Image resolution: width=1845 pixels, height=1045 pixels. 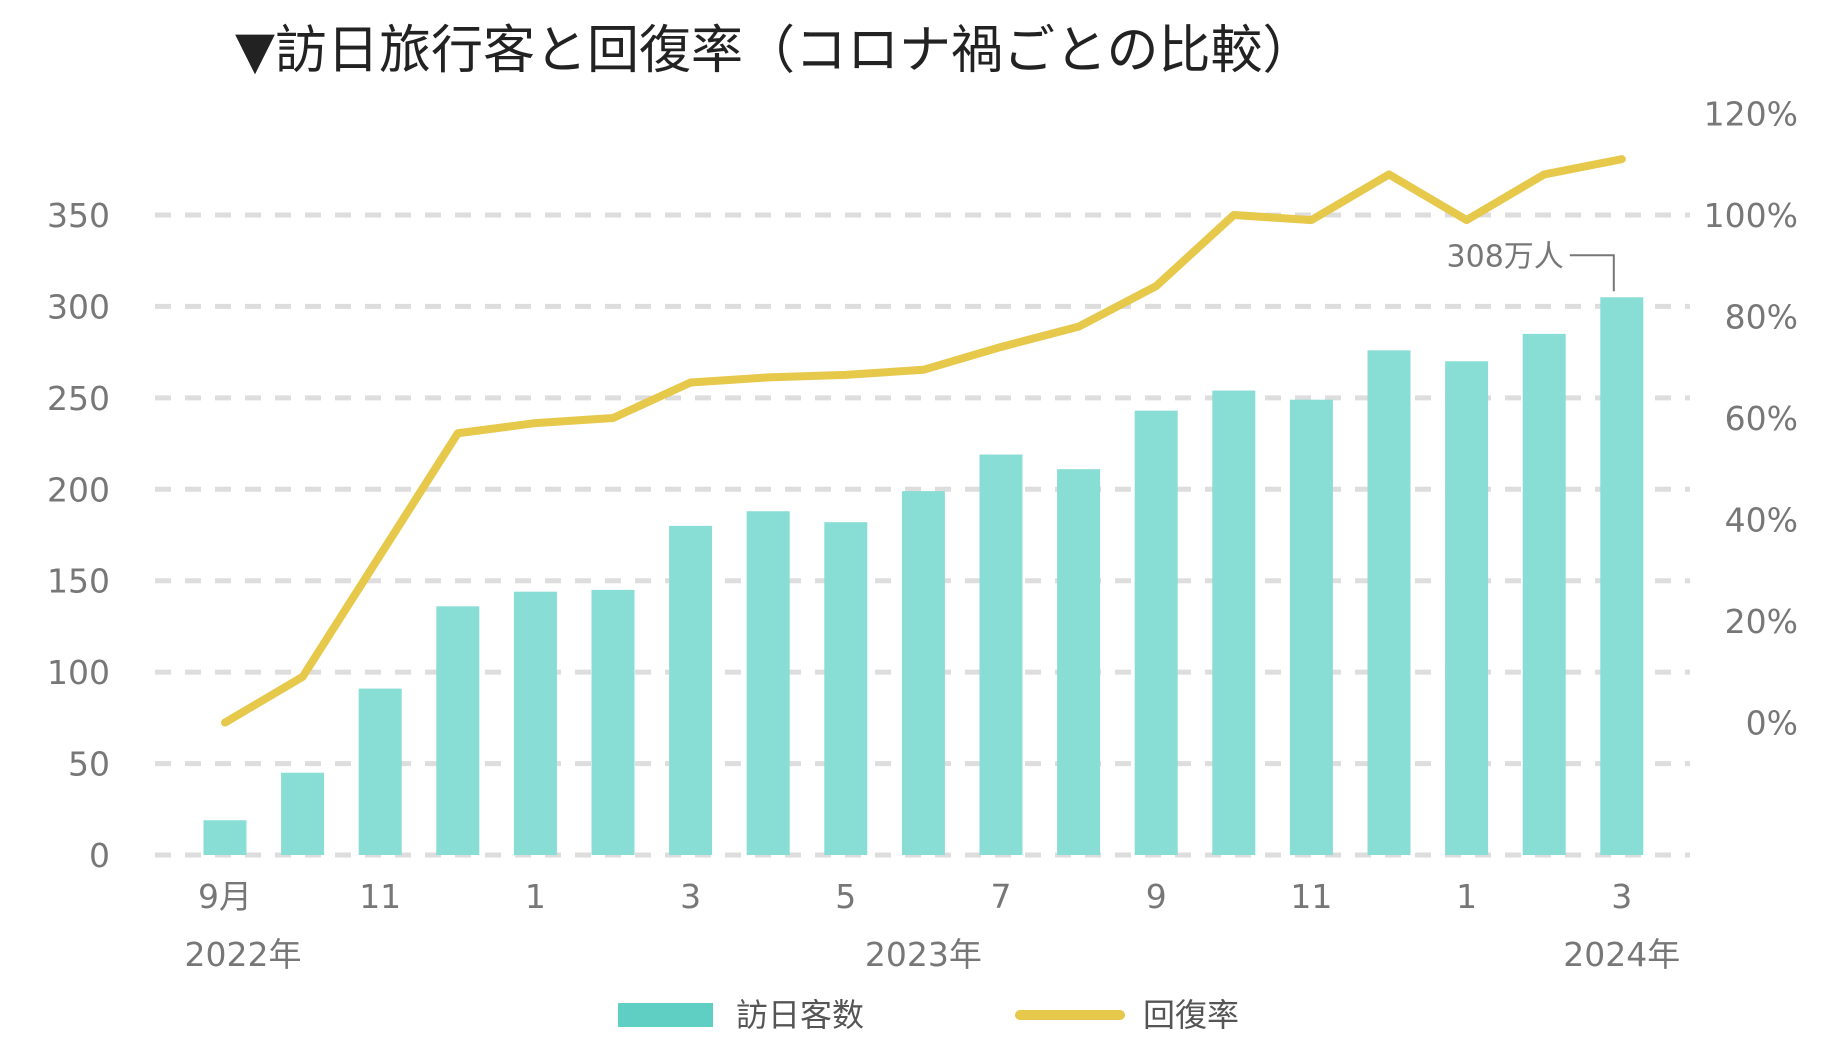 I want to click on legend: 訪日客数 回復率, so click(x=928, y=1015).